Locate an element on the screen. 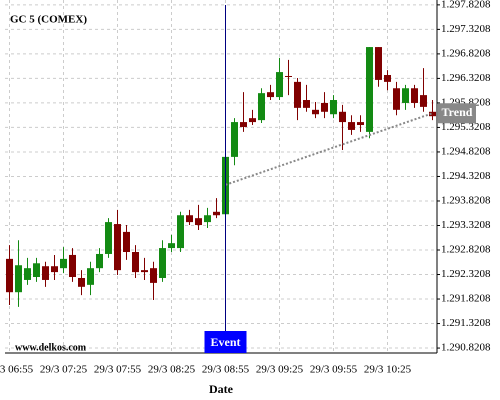  y-tick-label: 1.297.8208 is located at coordinates (466, 5).